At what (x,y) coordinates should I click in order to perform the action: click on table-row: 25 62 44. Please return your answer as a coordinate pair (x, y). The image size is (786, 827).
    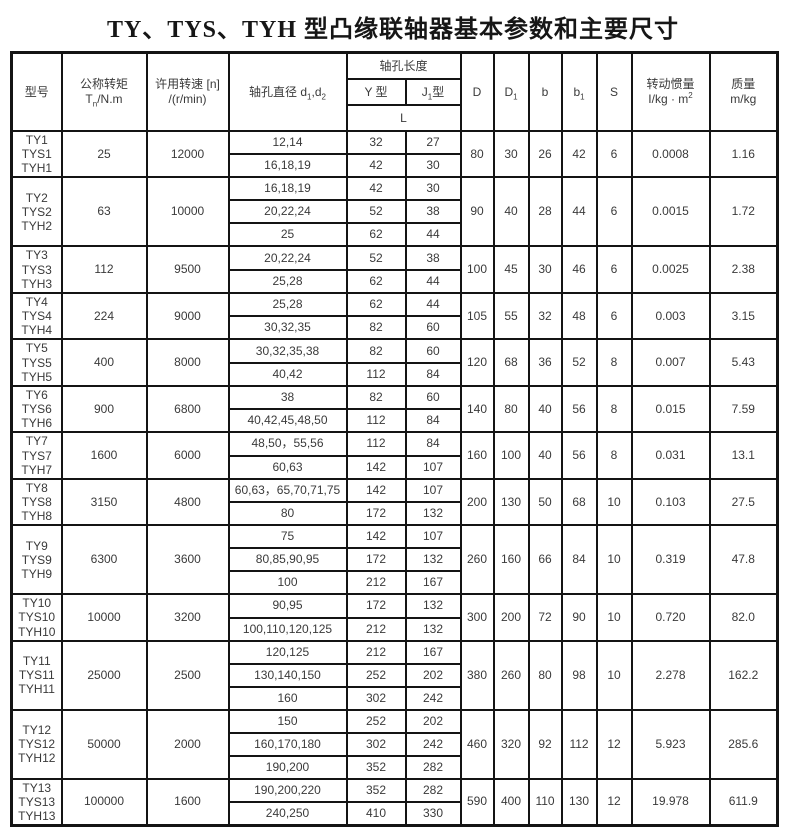
    Looking at the image, I should click on (395, 235).